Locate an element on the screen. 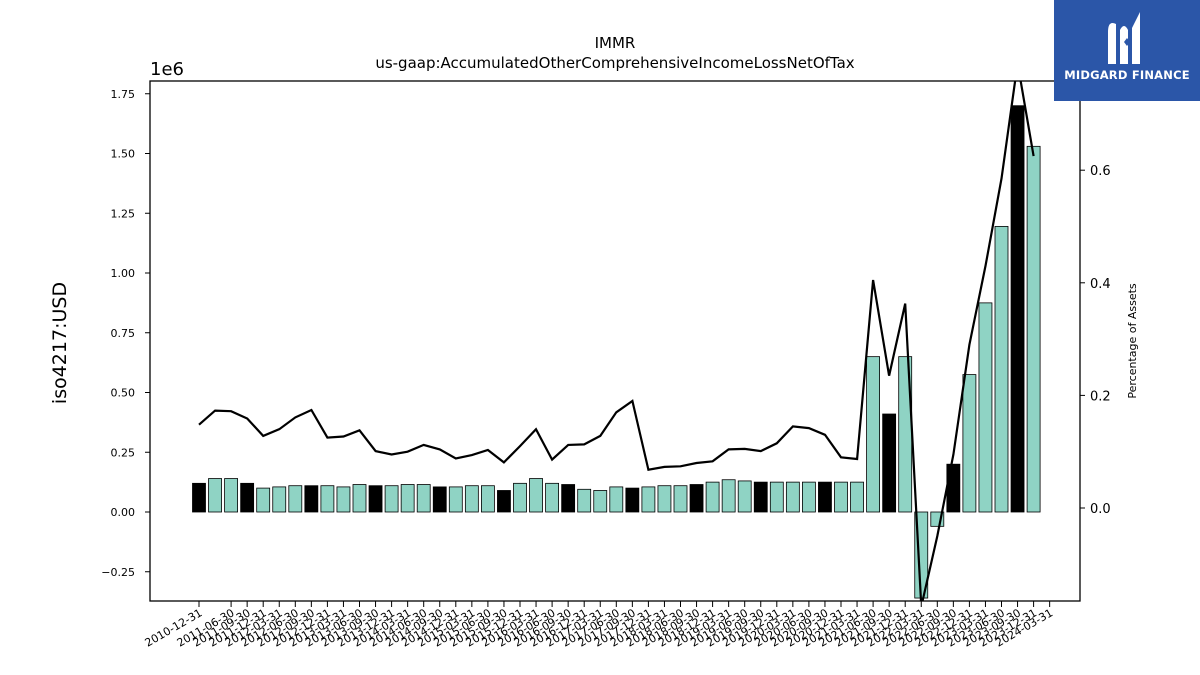 This screenshot has width=1200, height=675. y-tick-label: 1.00 is located at coordinates (123, 273).